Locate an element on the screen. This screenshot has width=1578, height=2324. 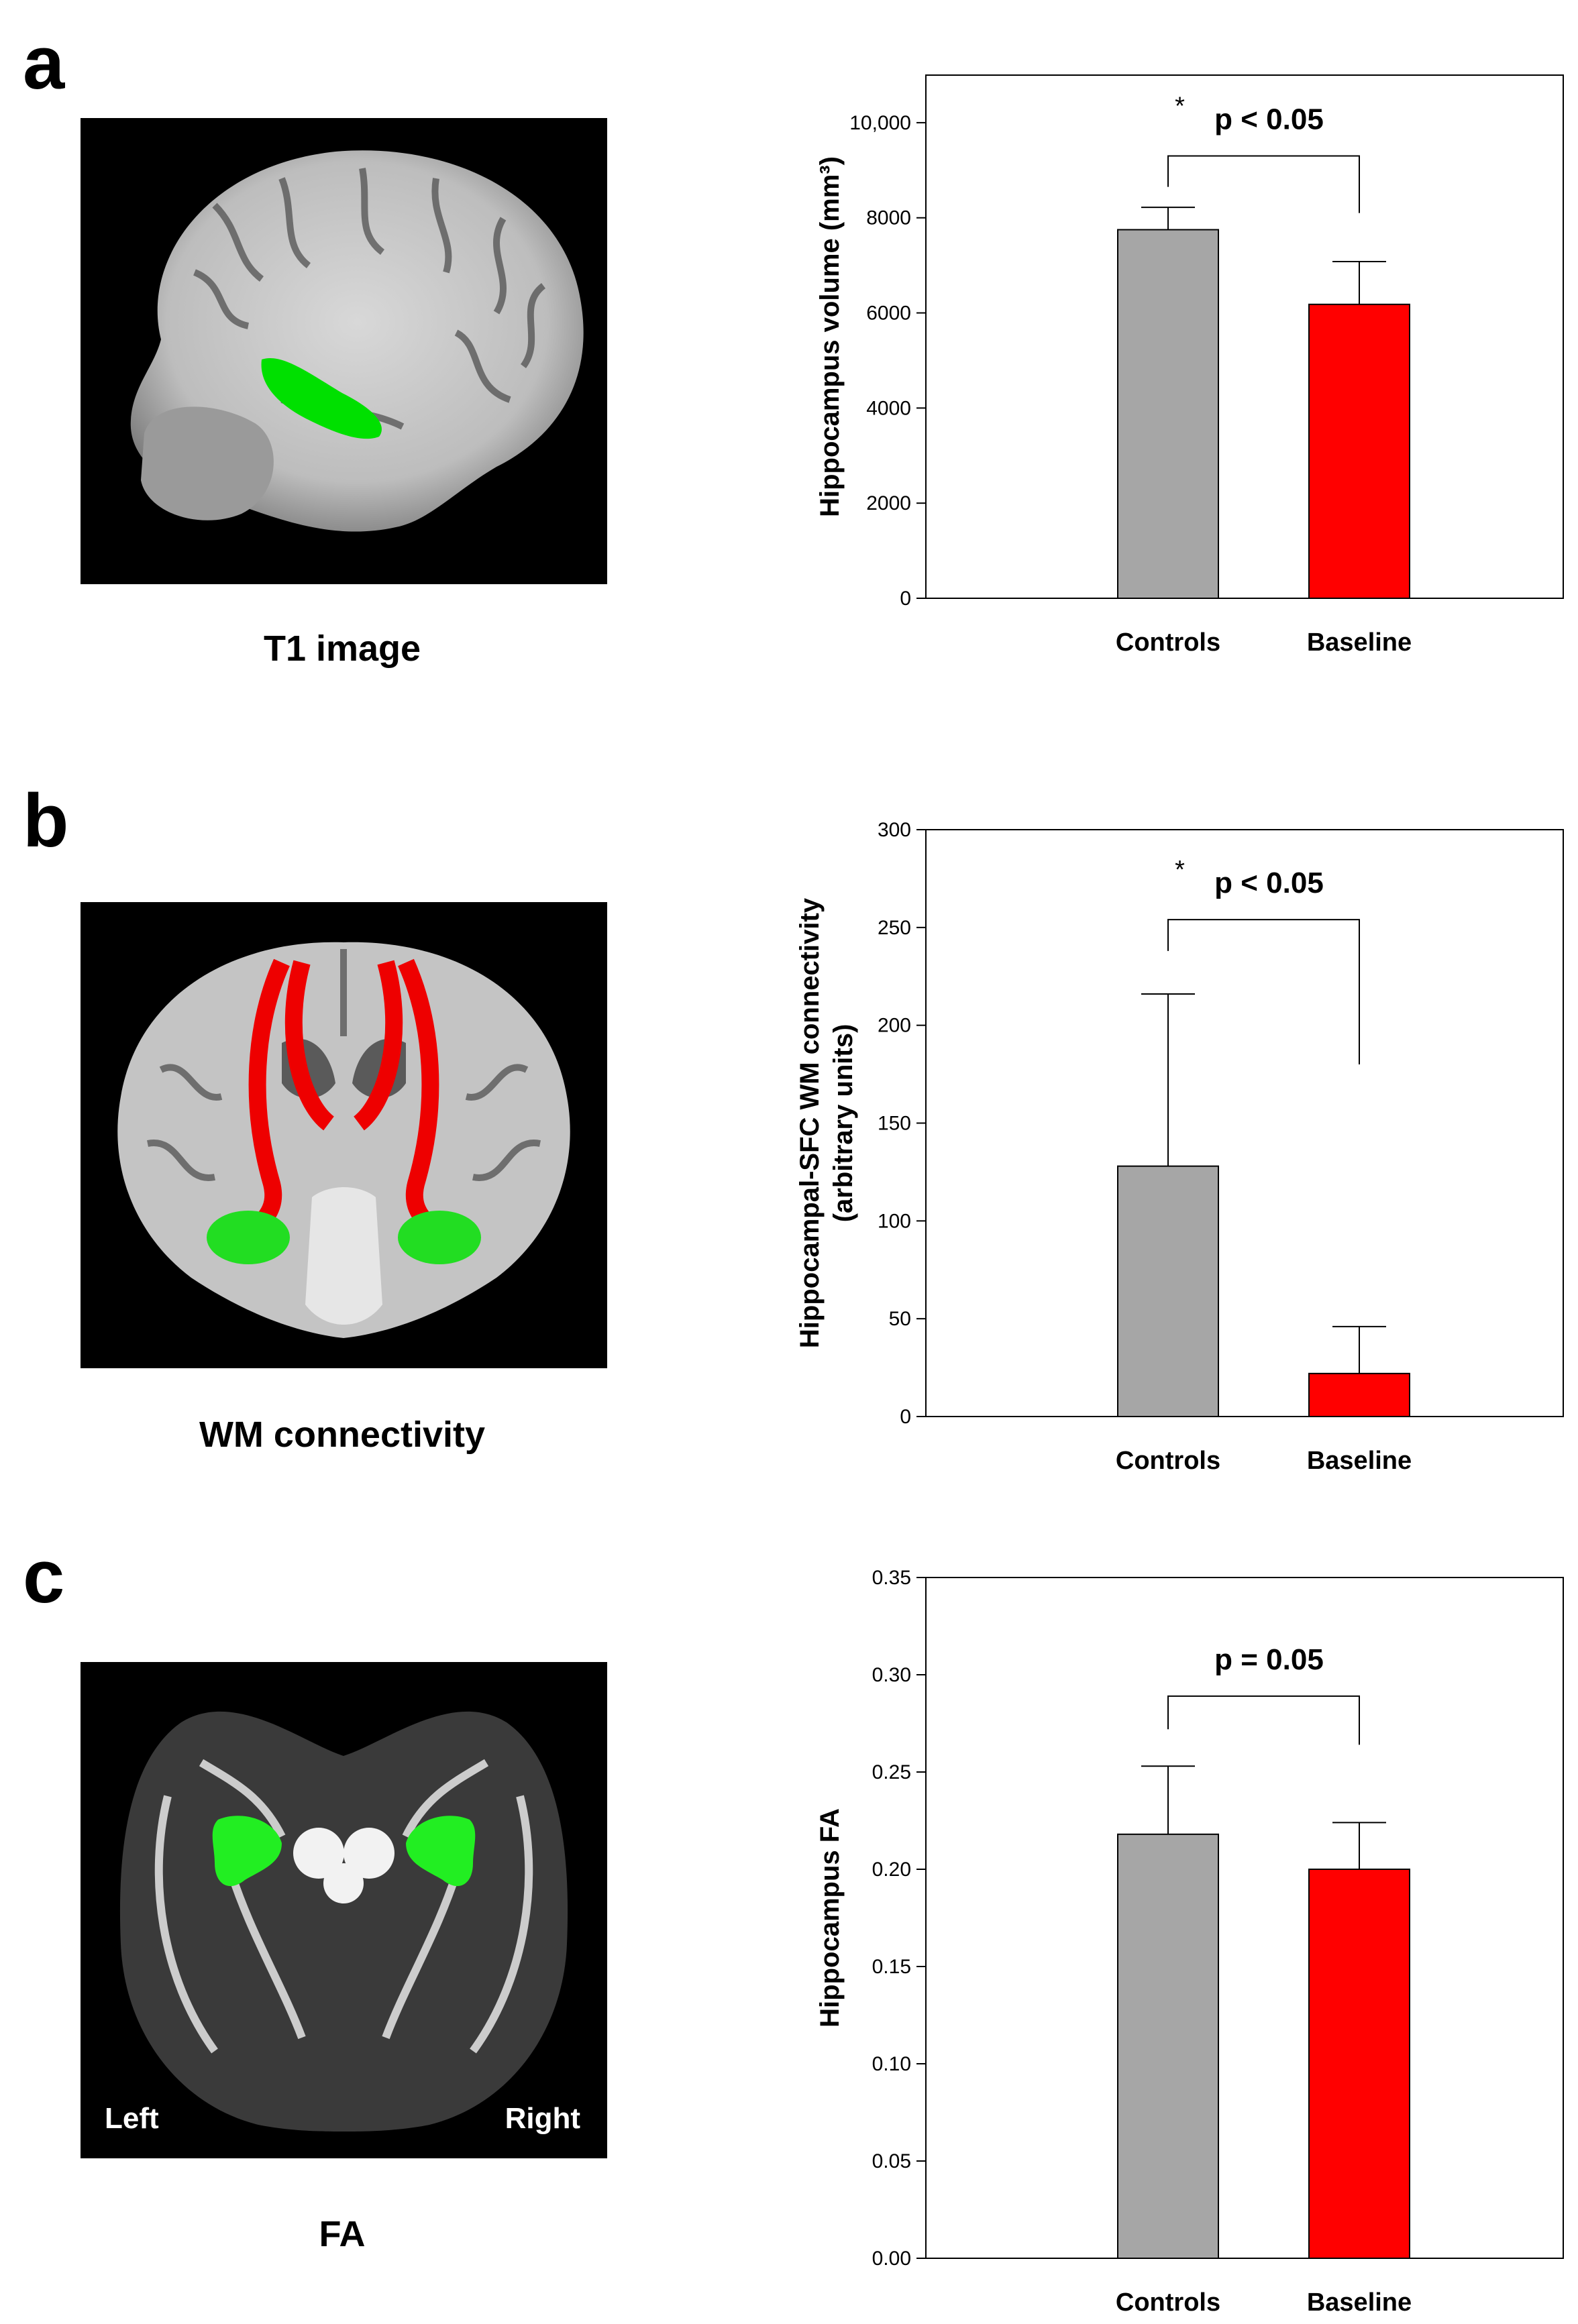
t1-image-caption: T1 image is located at coordinates (342, 649).